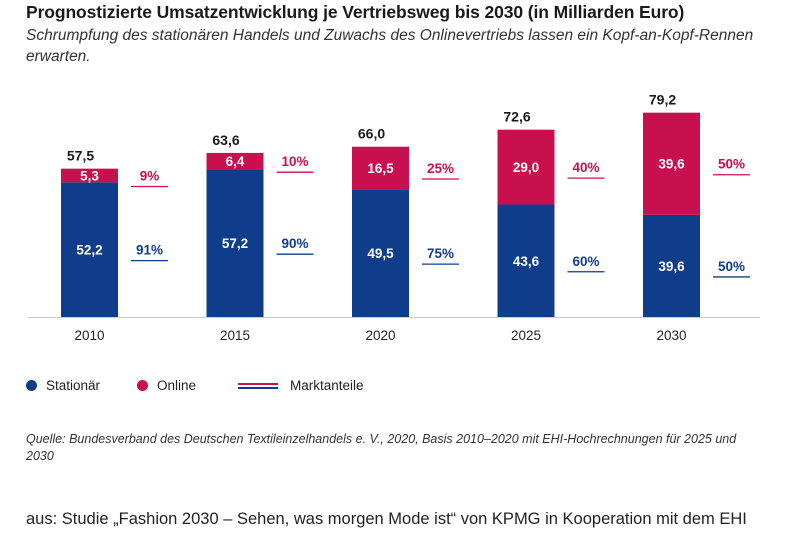 This screenshot has height=540, width=792. What do you see at coordinates (89, 335) in the screenshot?
I see `x-tick-label: 2010` at bounding box center [89, 335].